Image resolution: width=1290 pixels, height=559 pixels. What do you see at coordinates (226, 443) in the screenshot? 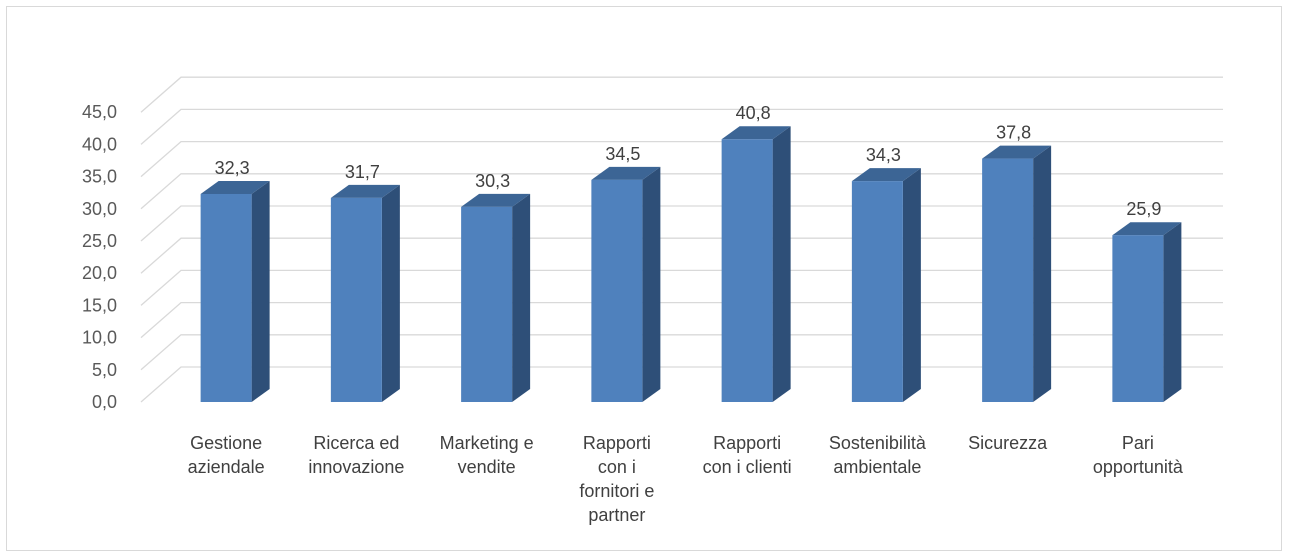
I see `category-label-line: Gestione` at bounding box center [226, 443].